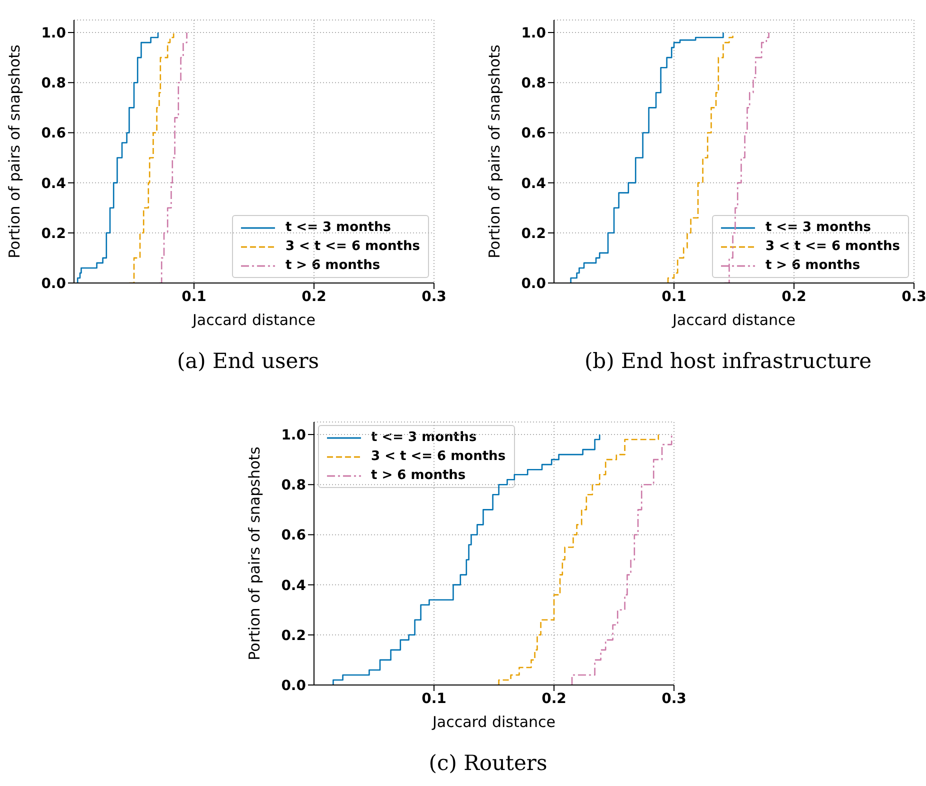  Describe the element at coordinates (248, 361) in the screenshot. I see `text: (a) End users` at that location.